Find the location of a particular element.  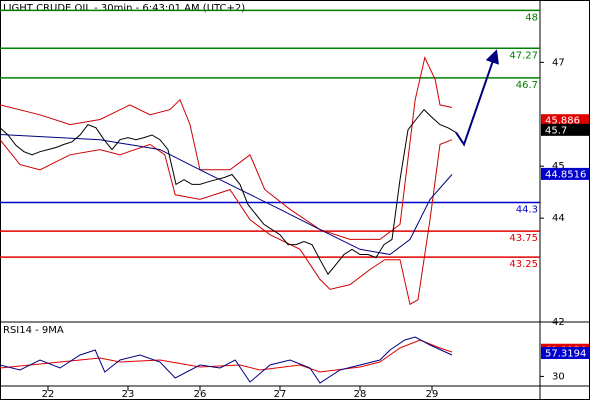

level-label: 44.3 is located at coordinates (527, 210).